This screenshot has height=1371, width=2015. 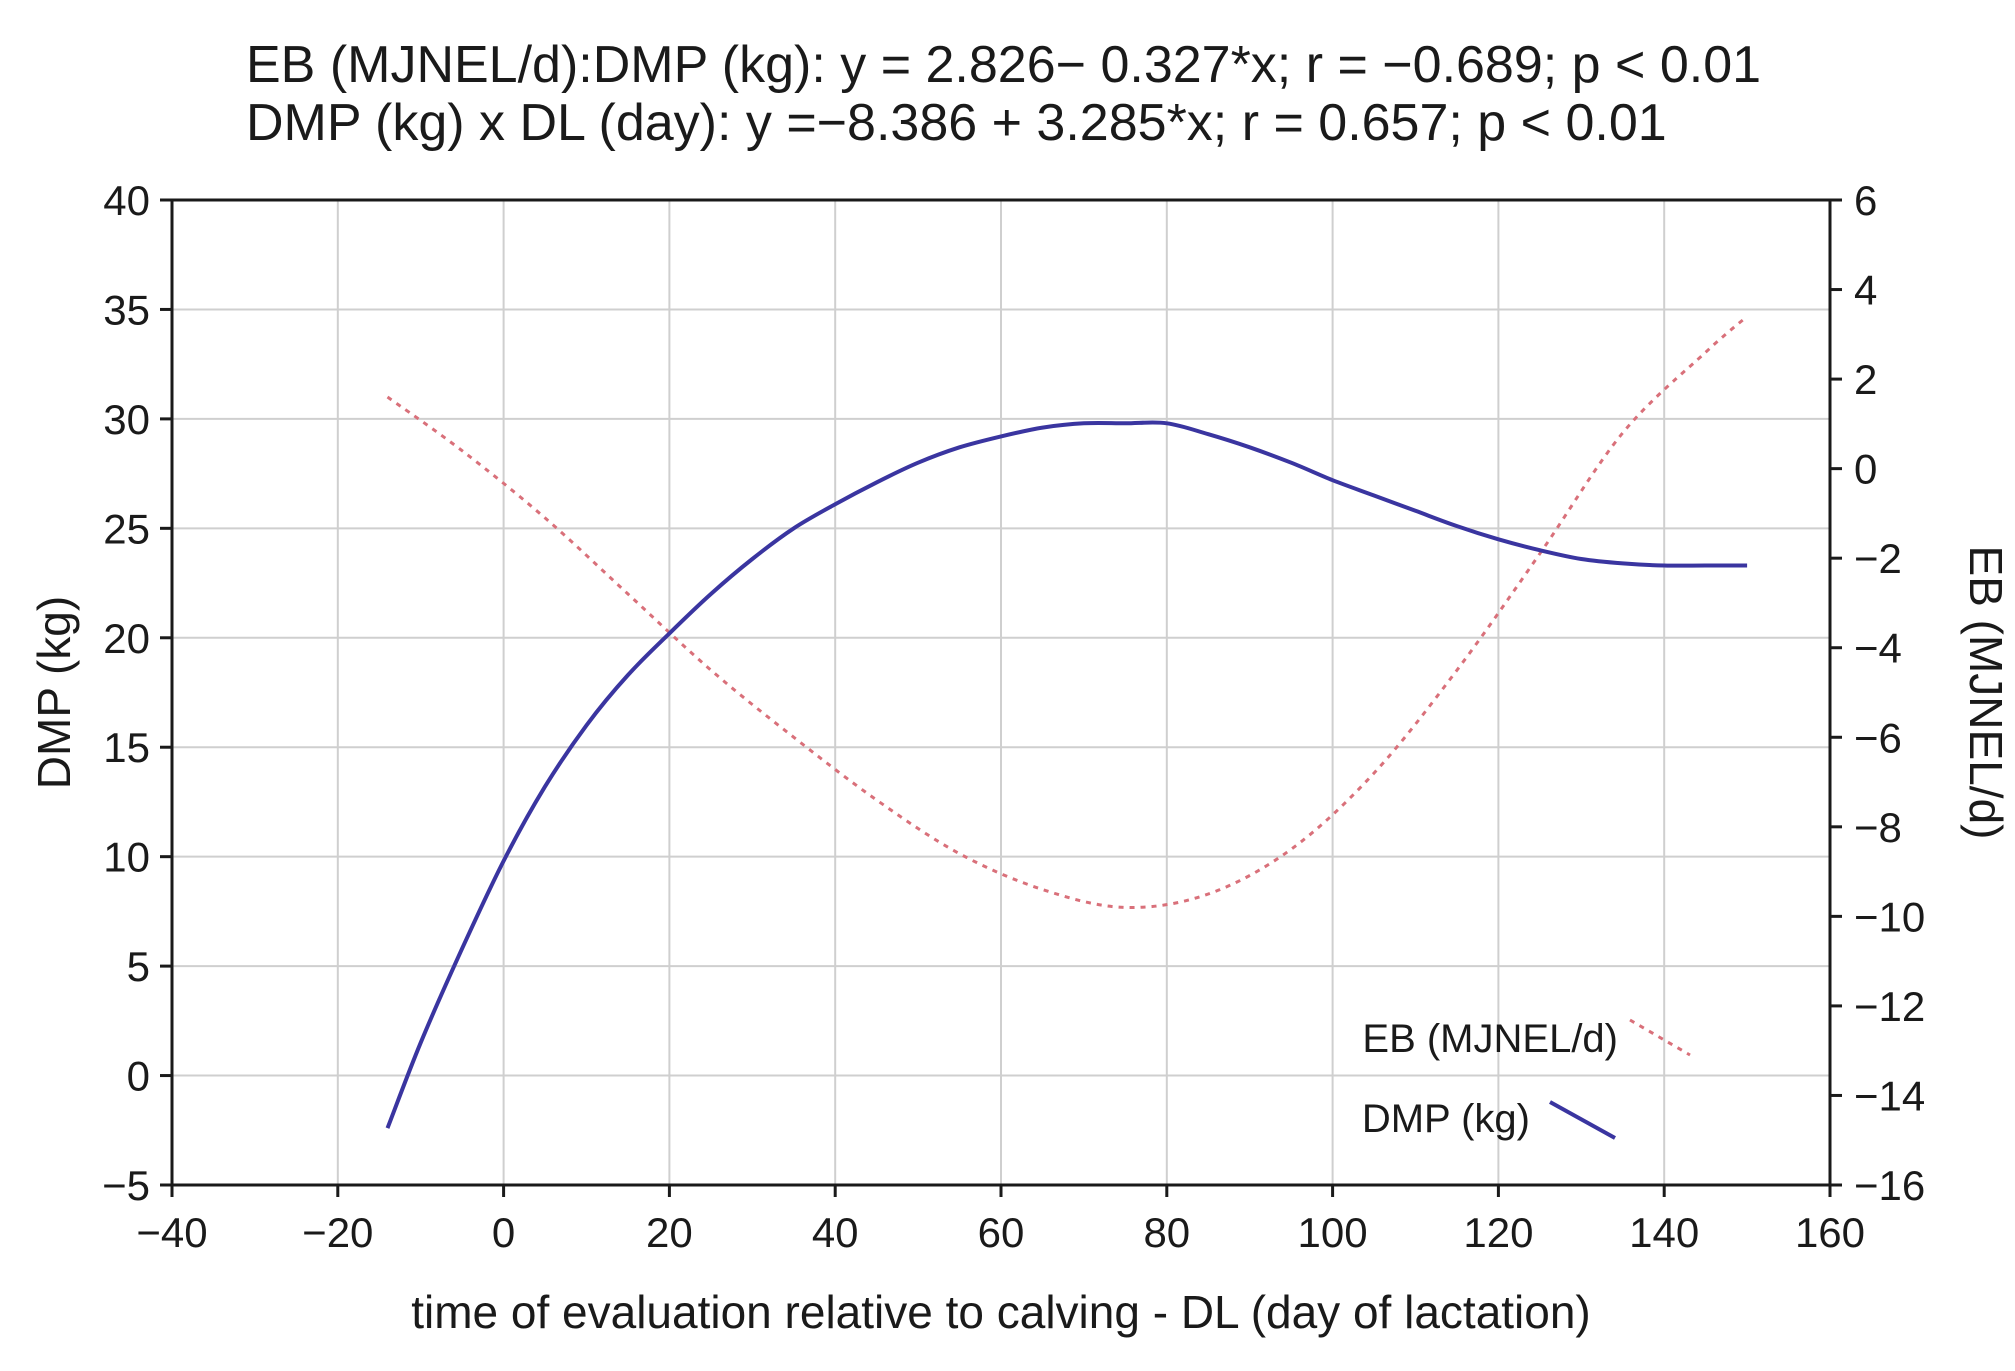 What do you see at coordinates (126, 200) in the screenshot?
I see `y-left-tick-label: 40` at bounding box center [126, 200].